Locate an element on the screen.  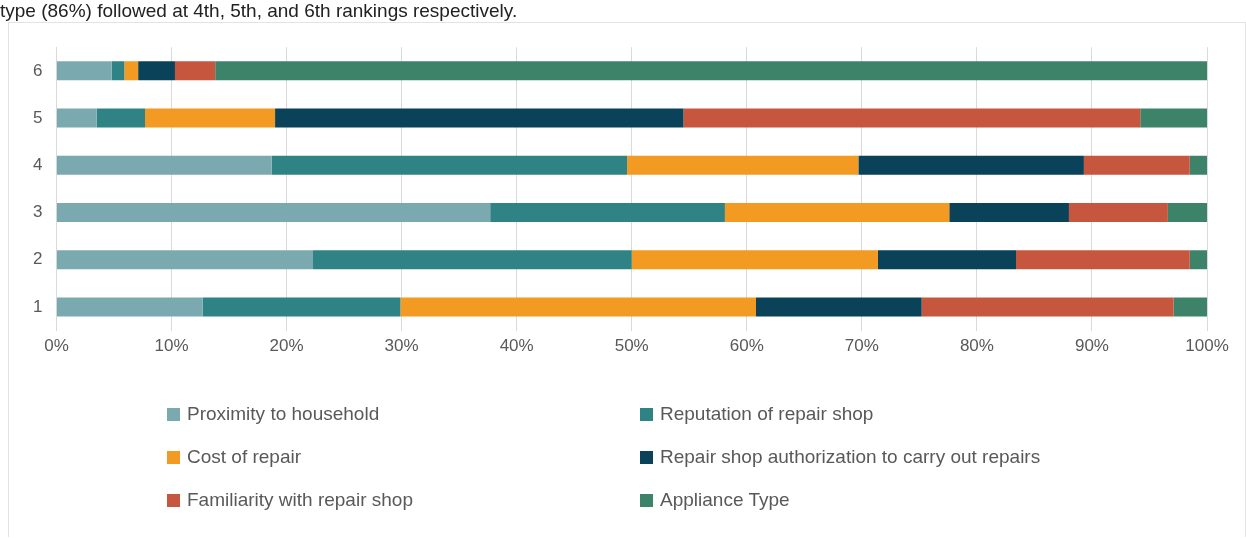
x-tick-label: 100% is located at coordinates (1207, 346).